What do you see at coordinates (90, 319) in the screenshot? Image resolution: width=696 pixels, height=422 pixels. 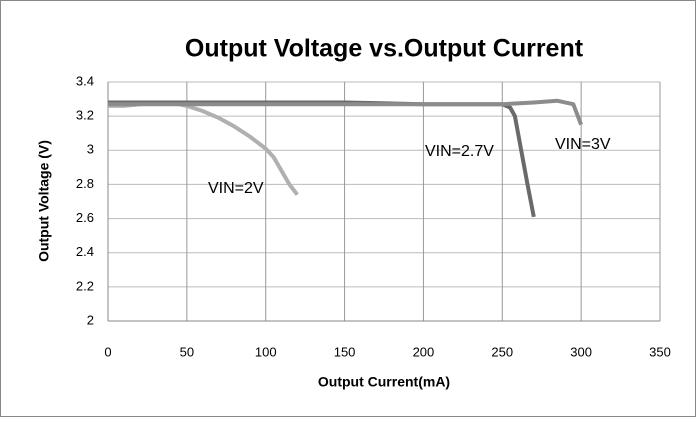 I see `y-tick-label: 2` at bounding box center [90, 319].